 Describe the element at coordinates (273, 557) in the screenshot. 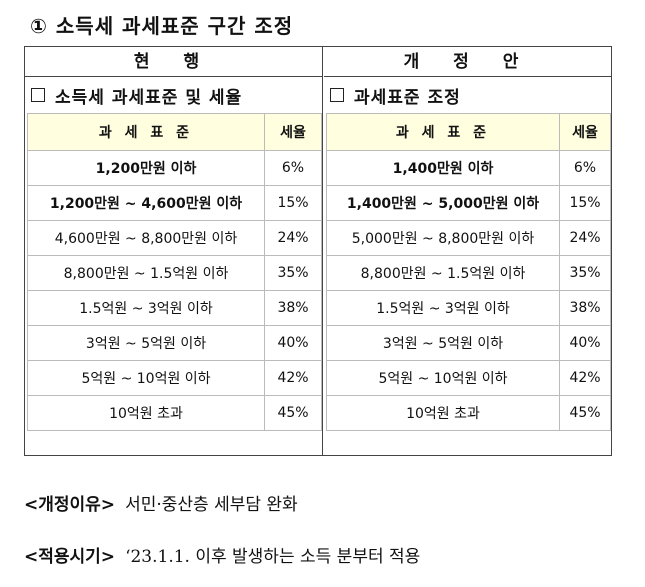

I see `timing-text: ‘23.1.1. 이후 발생하는 소득 분부터 적용` at that location.